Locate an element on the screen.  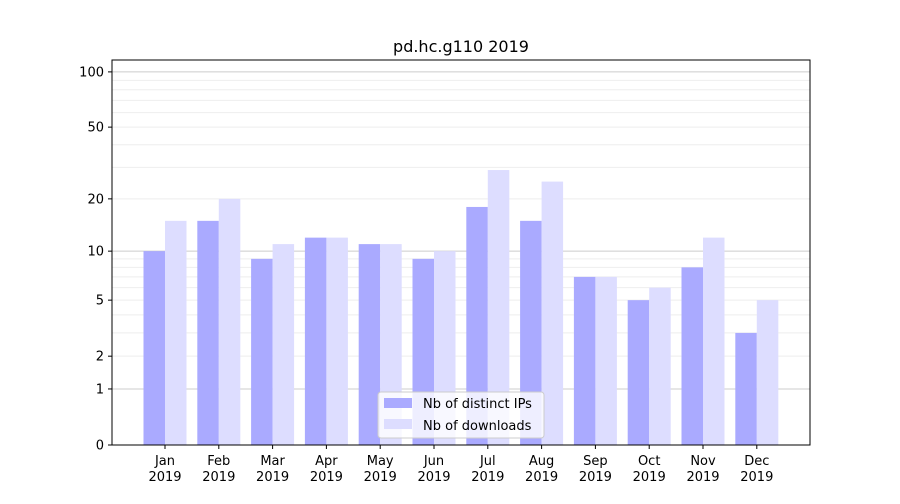
y-tick-label: 50 is located at coordinates (95, 128).